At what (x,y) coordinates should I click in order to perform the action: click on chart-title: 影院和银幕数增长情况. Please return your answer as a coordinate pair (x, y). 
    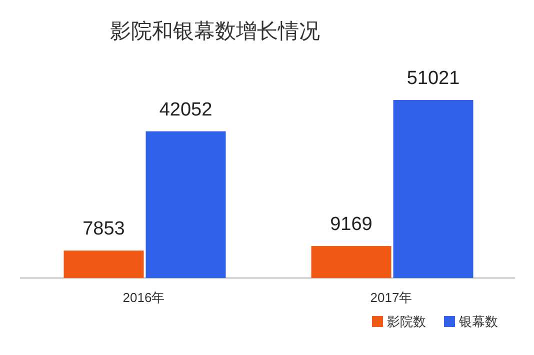
    Looking at the image, I should click on (215, 31).